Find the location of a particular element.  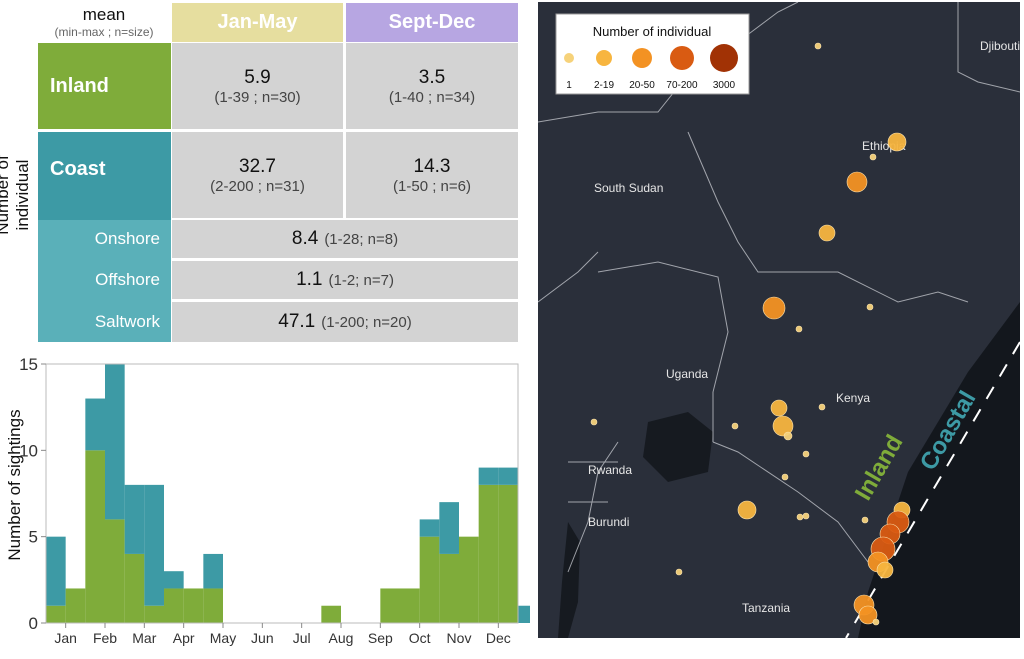

coastal-zone-line is located at coordinates (932, 489).